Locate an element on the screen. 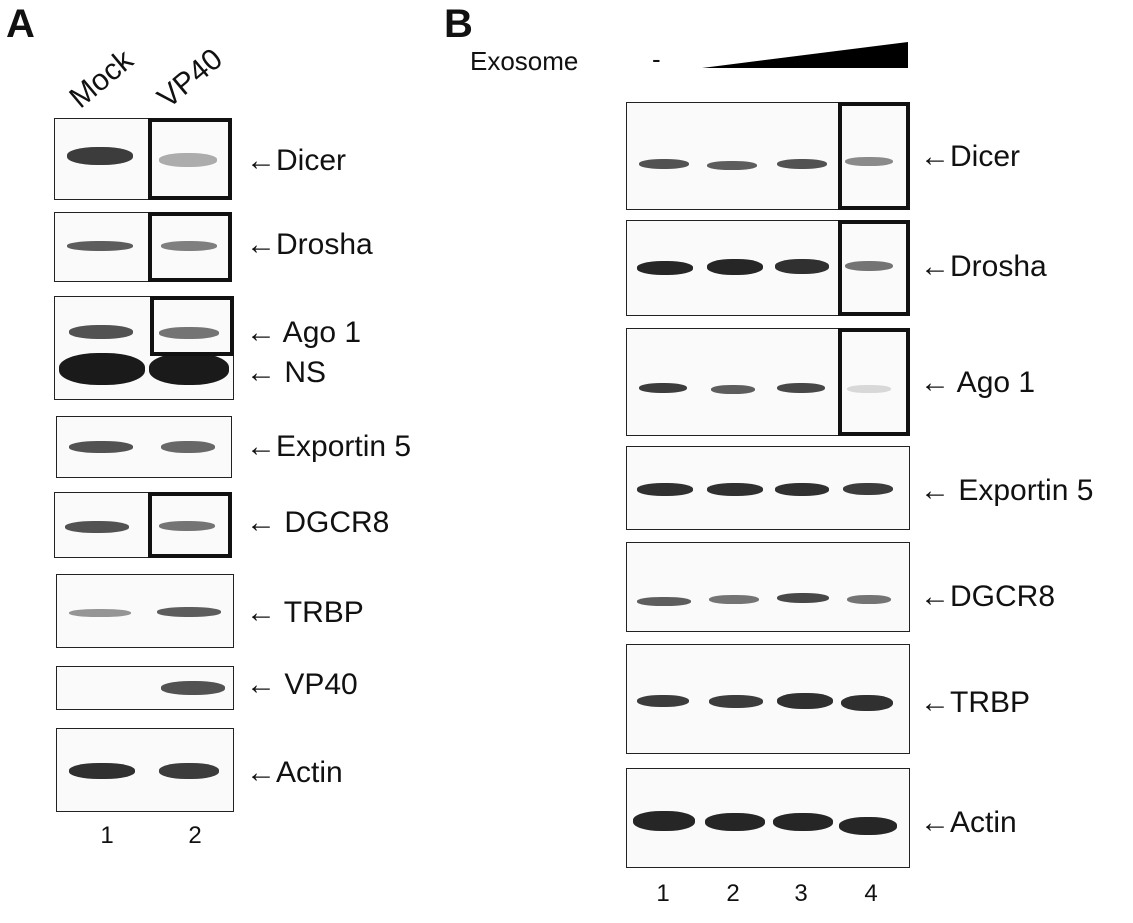 This screenshot has width=1133, height=923. panel-b-letter: B is located at coordinates (458, 24).